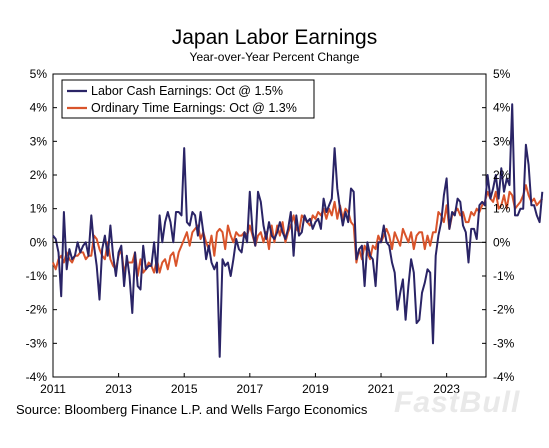  Describe the element at coordinates (39, 141) in the screenshot. I see `y-tick-label-left: 3%` at that location.